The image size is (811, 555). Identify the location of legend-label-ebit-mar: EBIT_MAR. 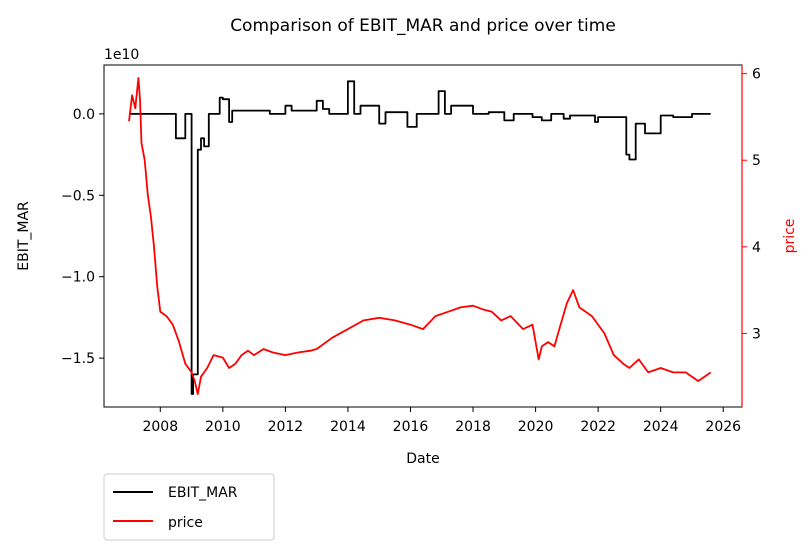
(203, 493).